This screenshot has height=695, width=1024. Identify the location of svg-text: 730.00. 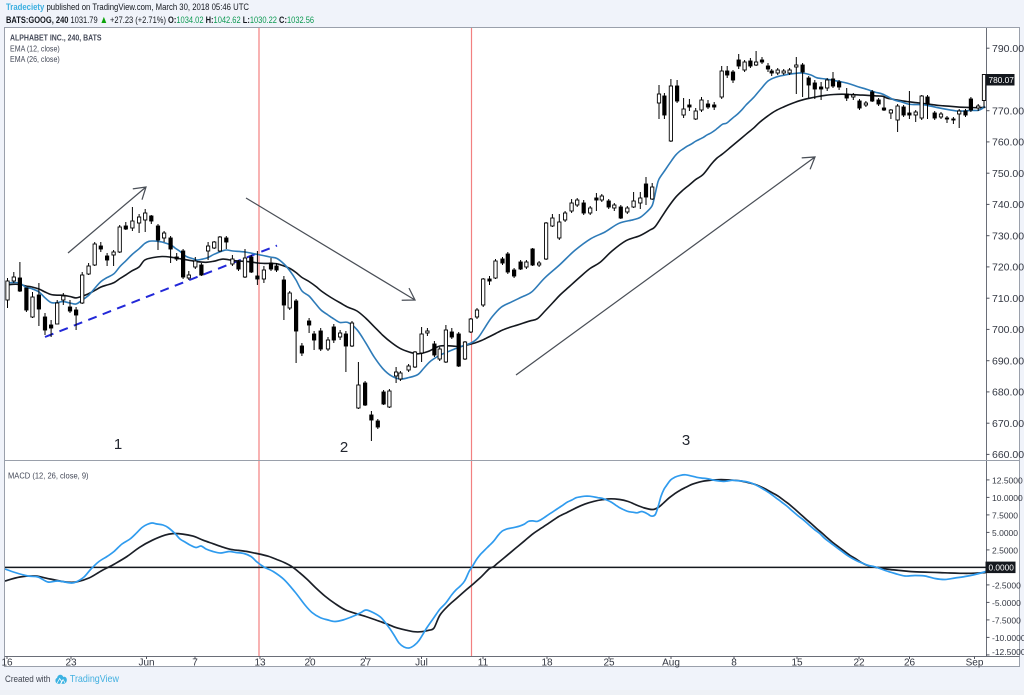
(1008, 236).